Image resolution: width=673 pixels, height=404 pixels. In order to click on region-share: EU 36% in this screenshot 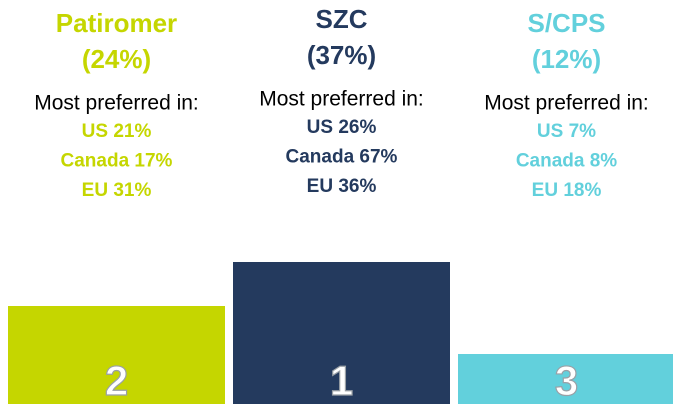, I will do `click(342, 186)`.